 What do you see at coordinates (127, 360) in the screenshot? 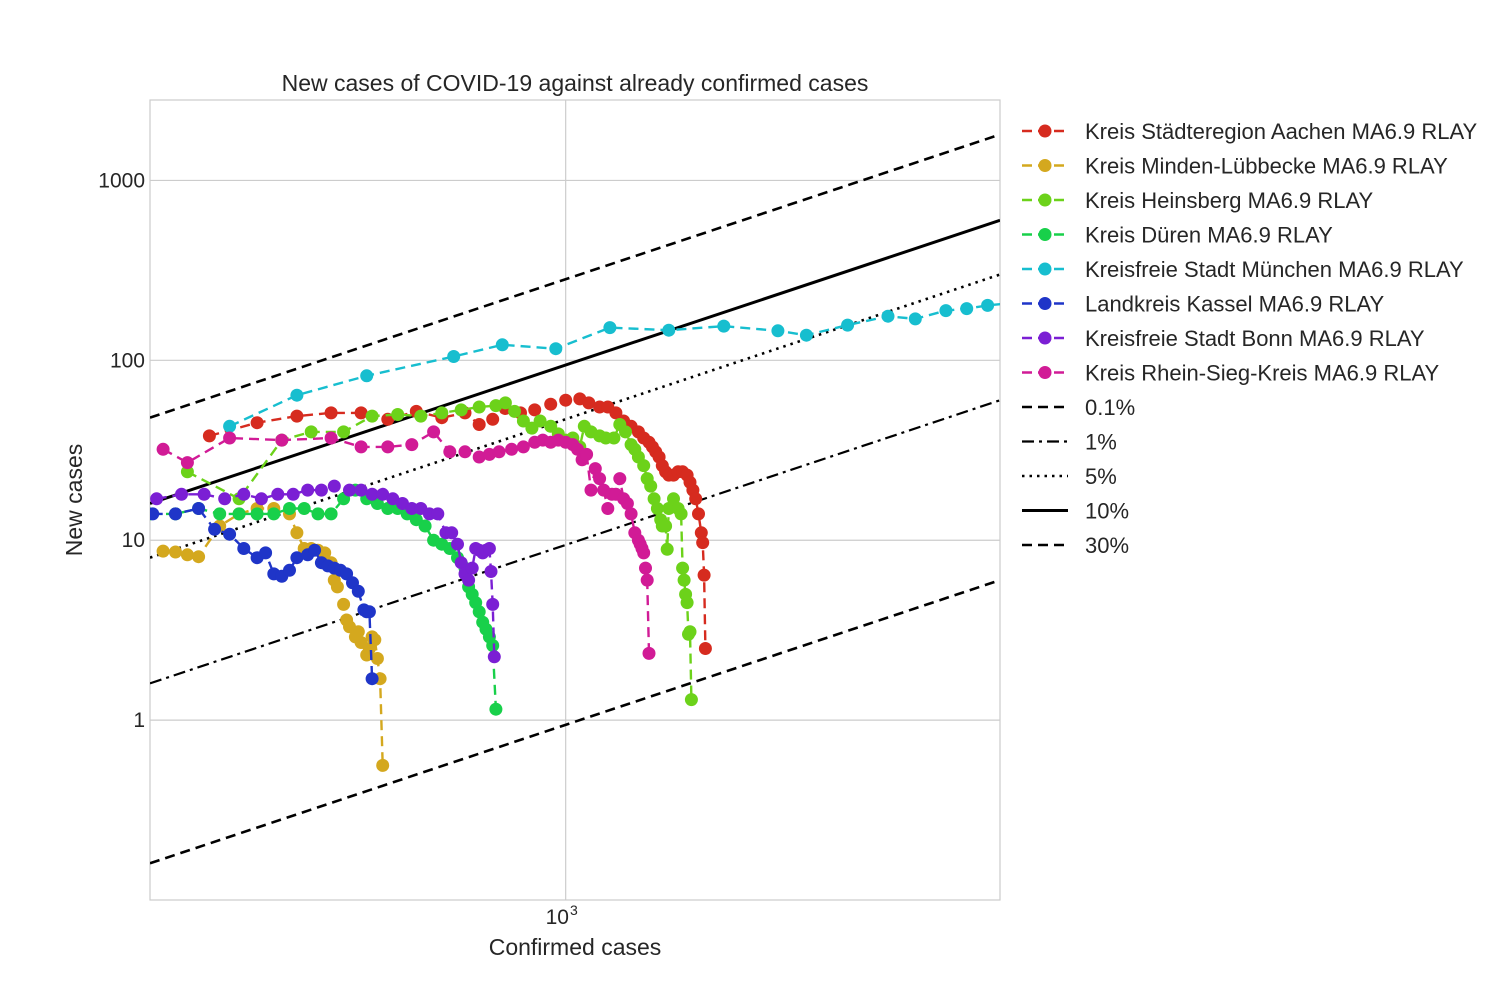
I see `y-tick-label: 100` at bounding box center [127, 360].